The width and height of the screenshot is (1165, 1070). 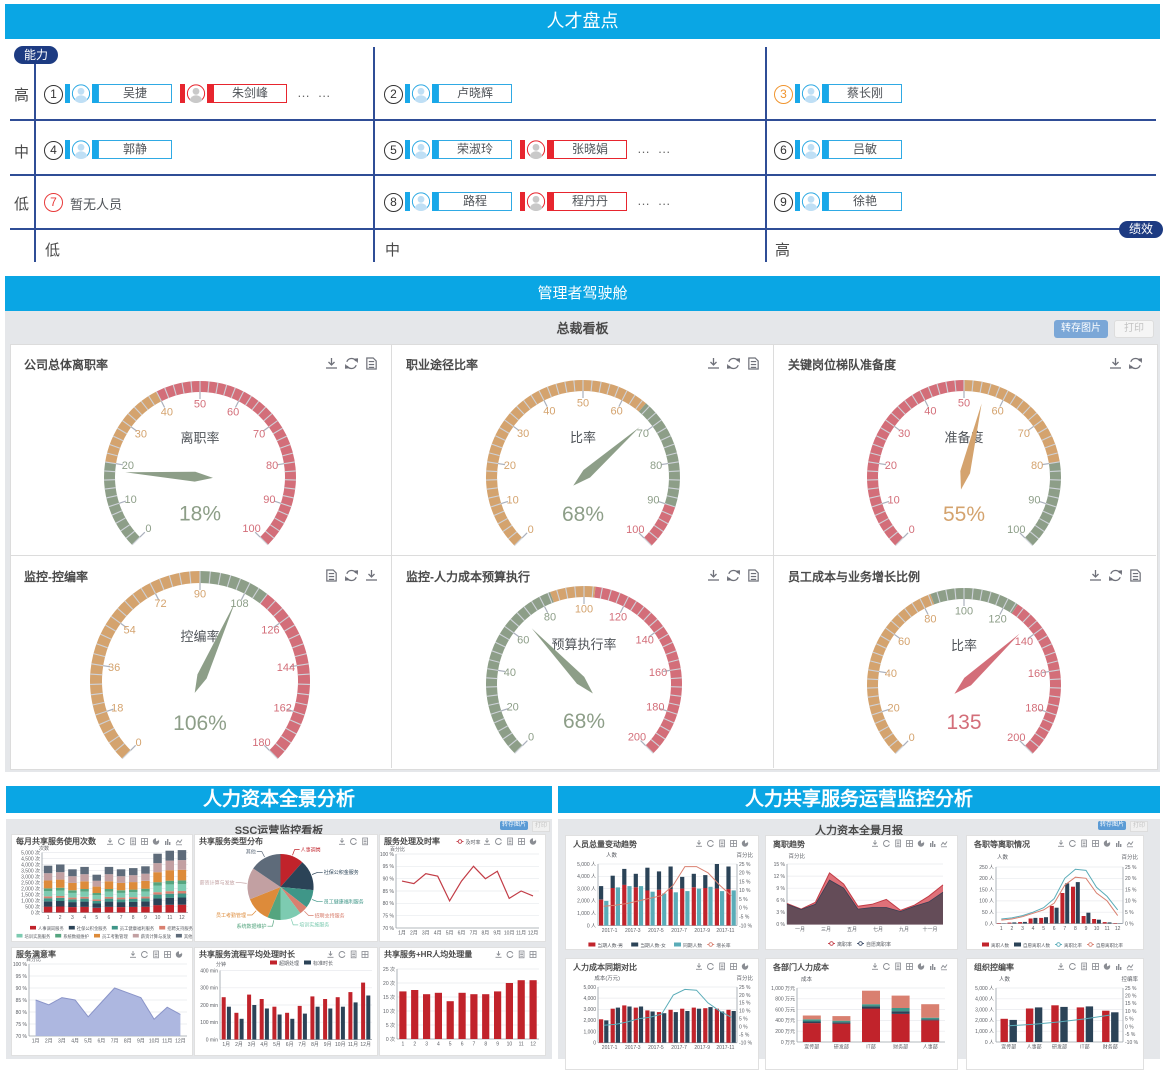 I want to click on svg-text: 20 次, so click(x=389, y=983).